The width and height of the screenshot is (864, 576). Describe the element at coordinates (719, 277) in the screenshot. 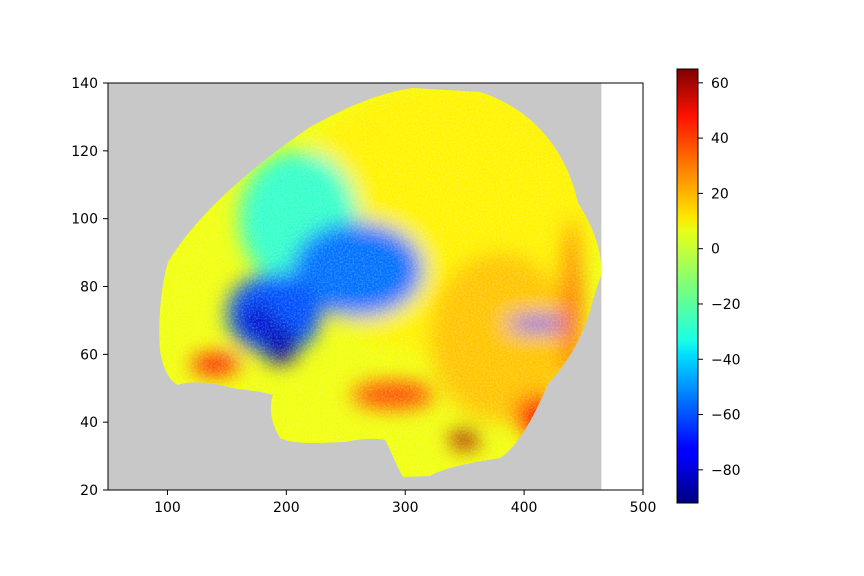

I see `colorbar-ticks: 60 40 20 0 −20 −40 −60 −80` at that location.